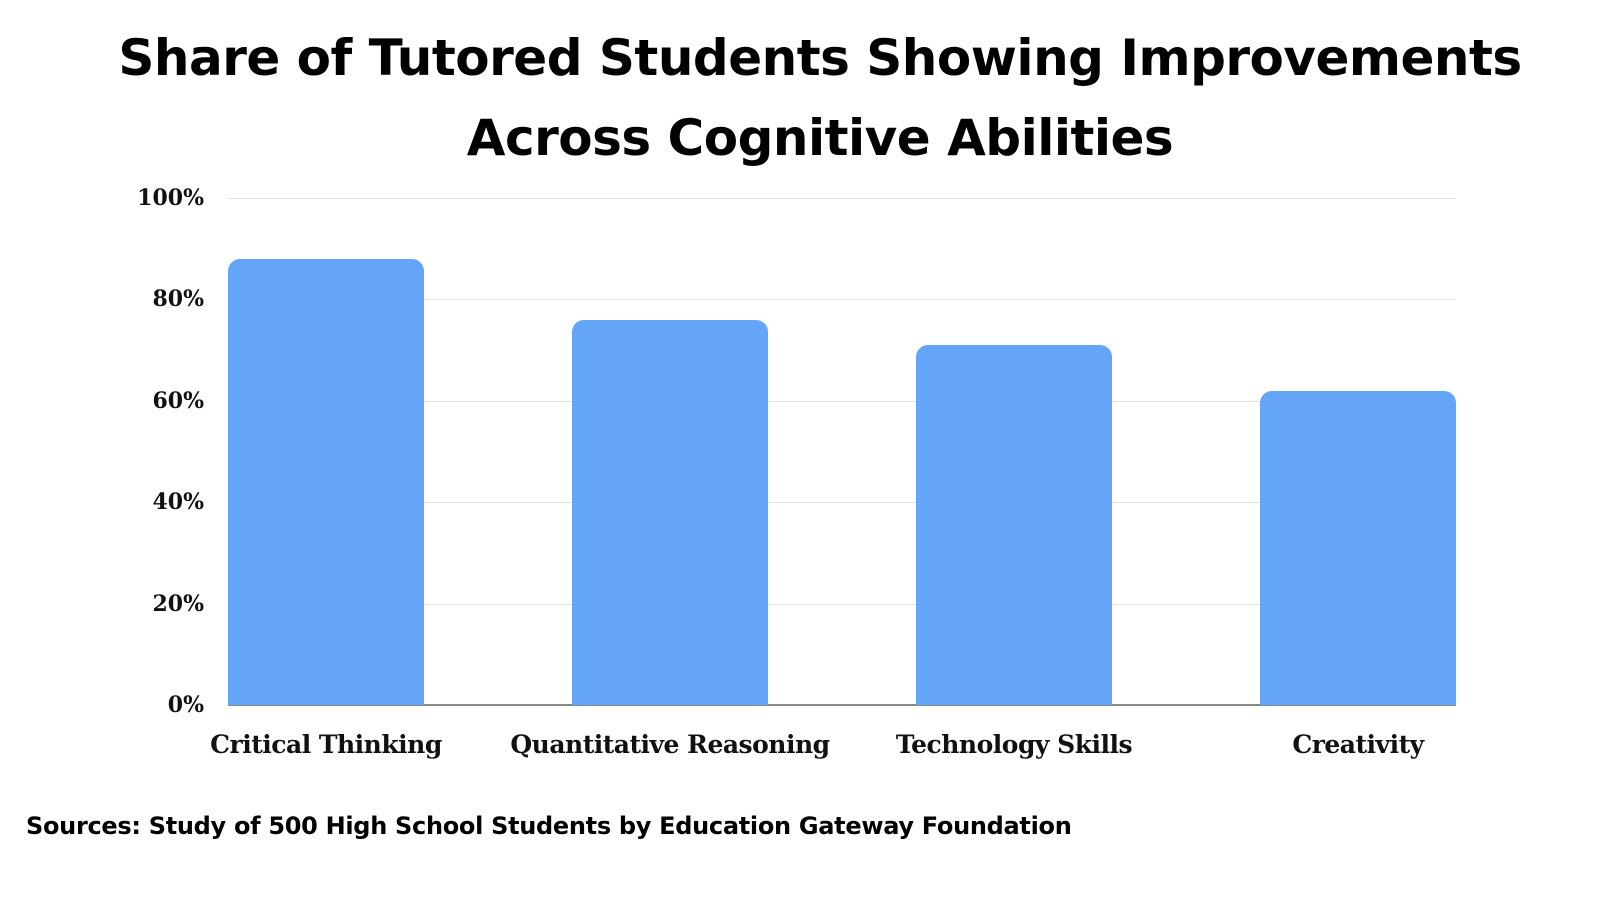  What do you see at coordinates (178, 502) in the screenshot?
I see `y-tick-label: 40%` at bounding box center [178, 502].